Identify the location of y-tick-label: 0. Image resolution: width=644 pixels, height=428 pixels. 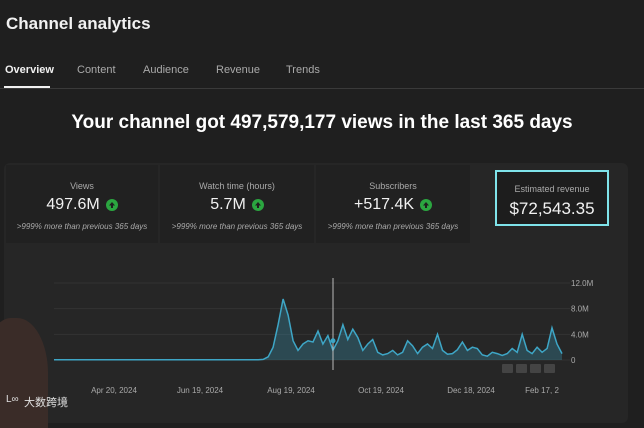
(573, 360).